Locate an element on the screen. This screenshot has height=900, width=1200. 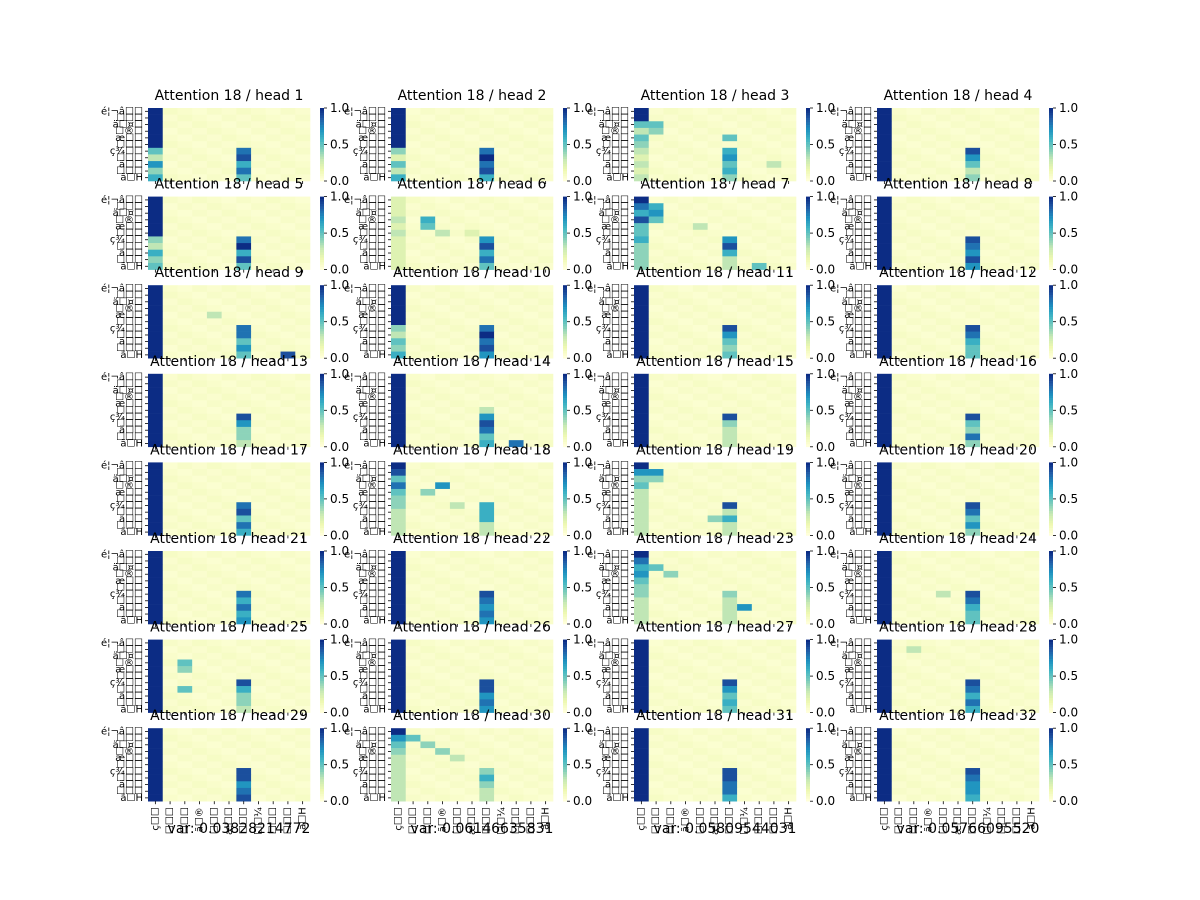
y-tick-label: æ☐☐ is located at coordinates (615, 492).